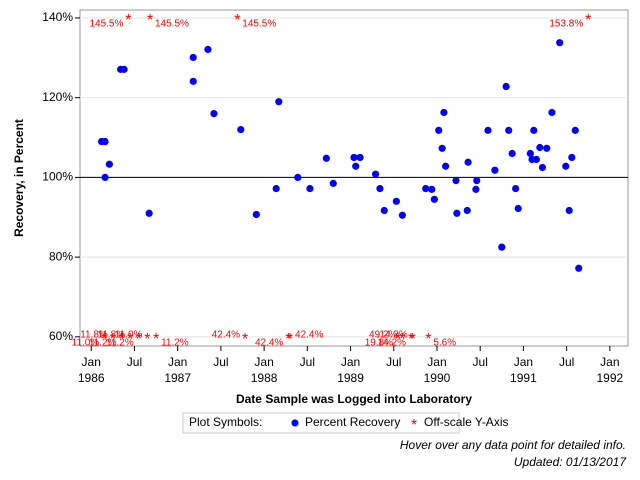 This screenshot has width=640, height=480. I want to click on x-tick-label: Jan 1987, so click(177, 370).